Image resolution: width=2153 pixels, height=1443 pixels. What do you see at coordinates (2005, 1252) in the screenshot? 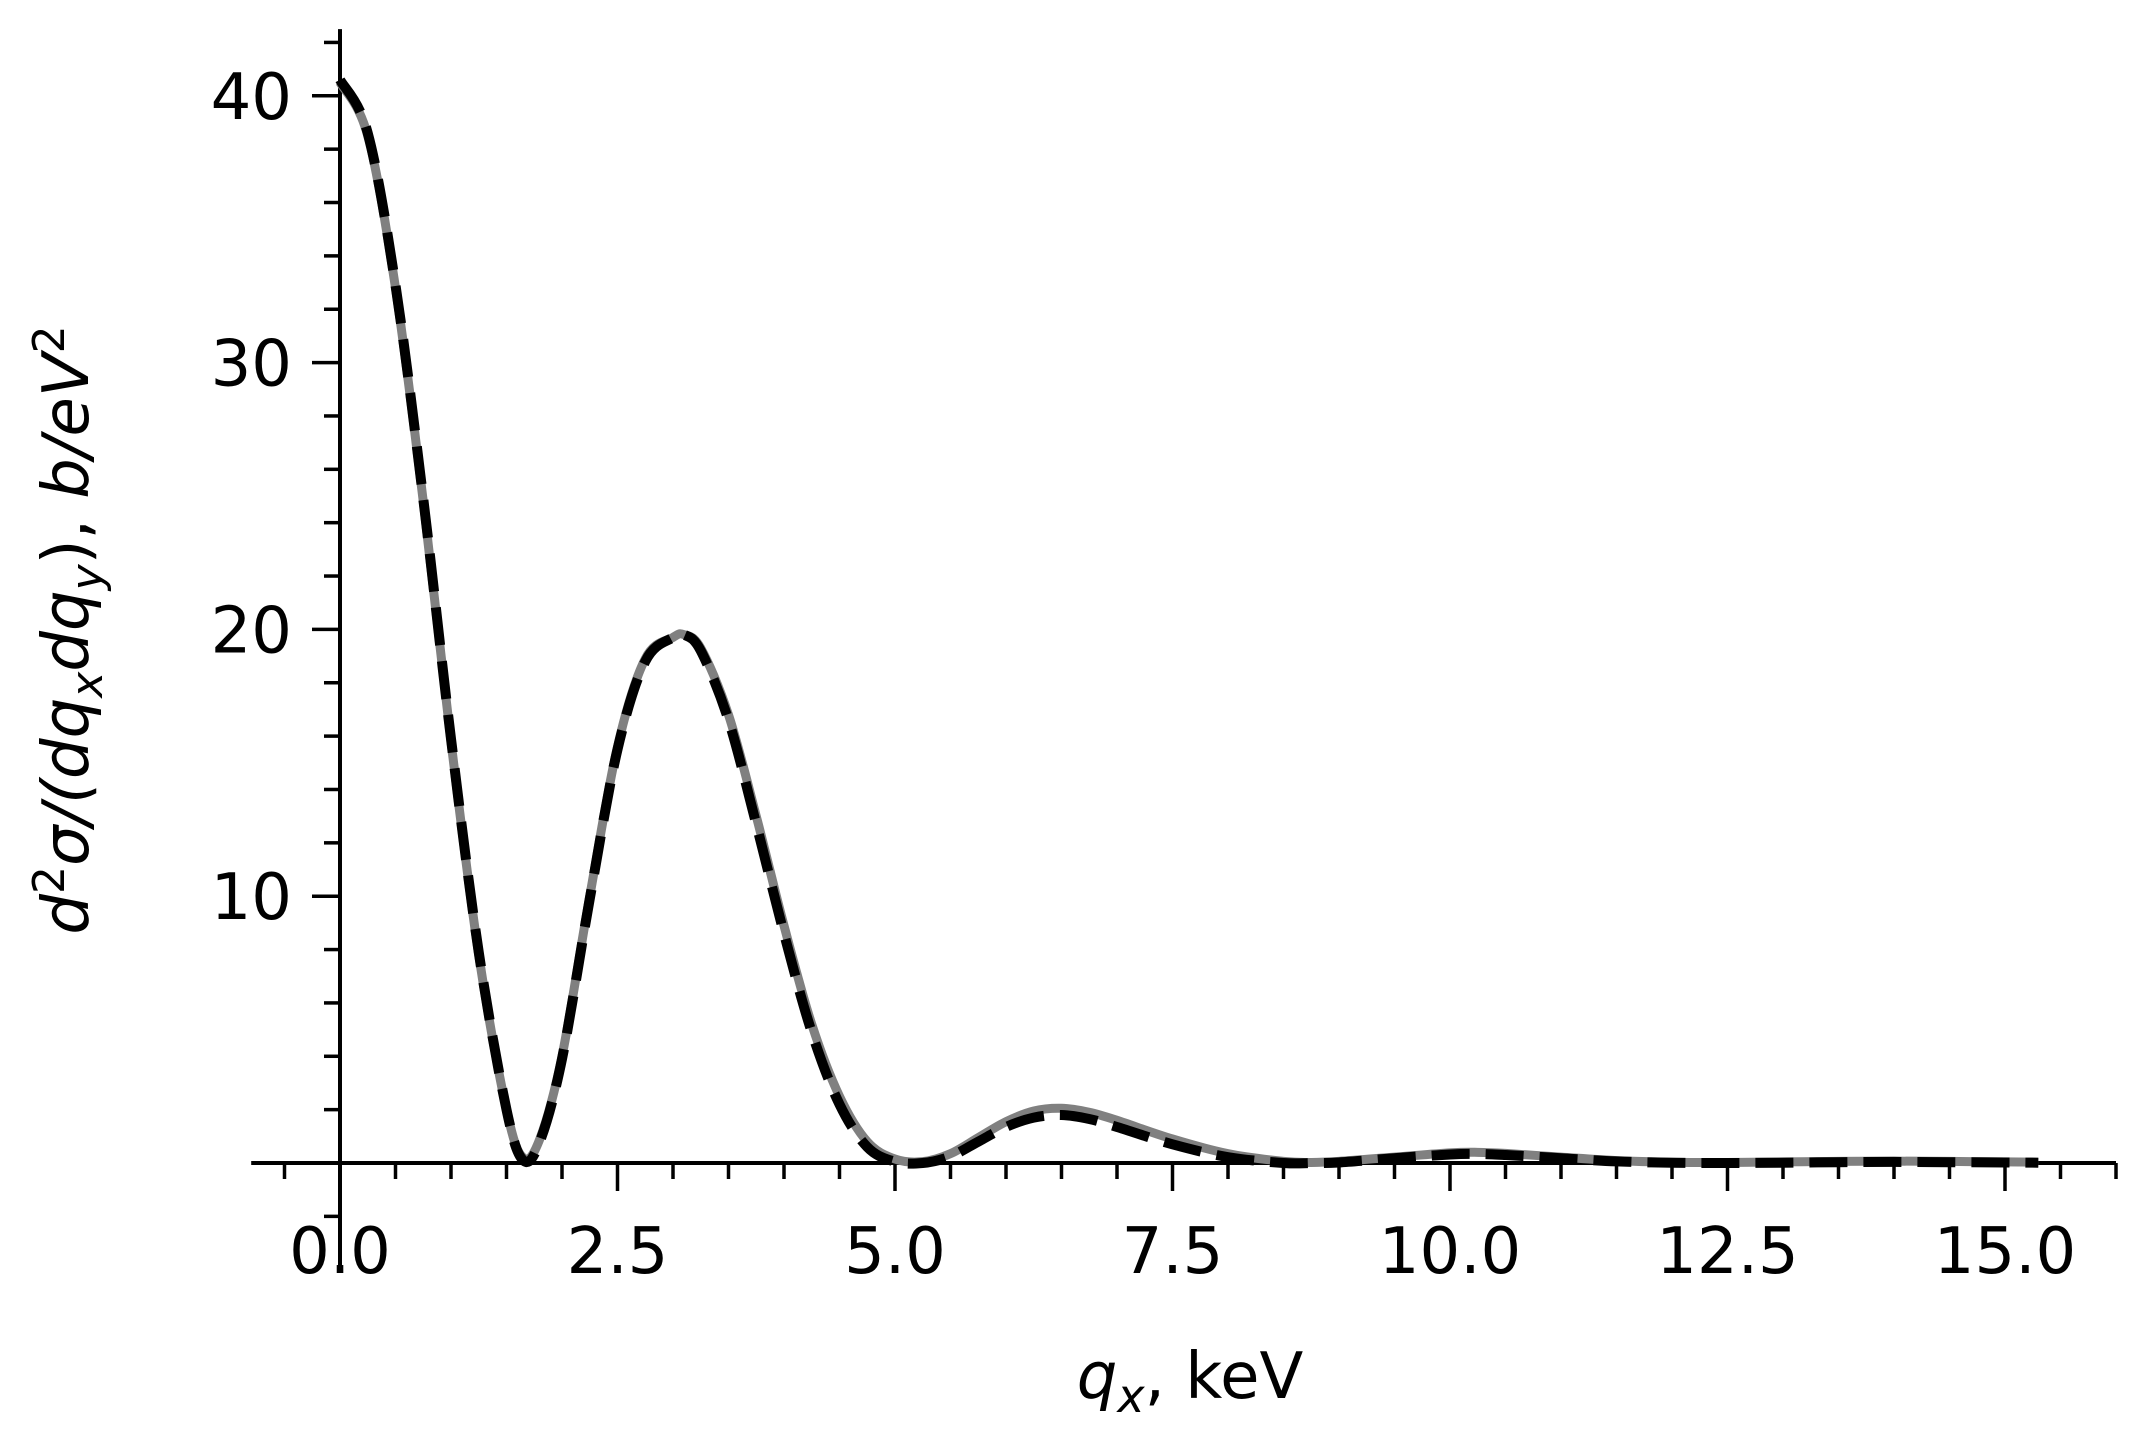
I see `x-tick-label: 15.0` at bounding box center [2005, 1252].